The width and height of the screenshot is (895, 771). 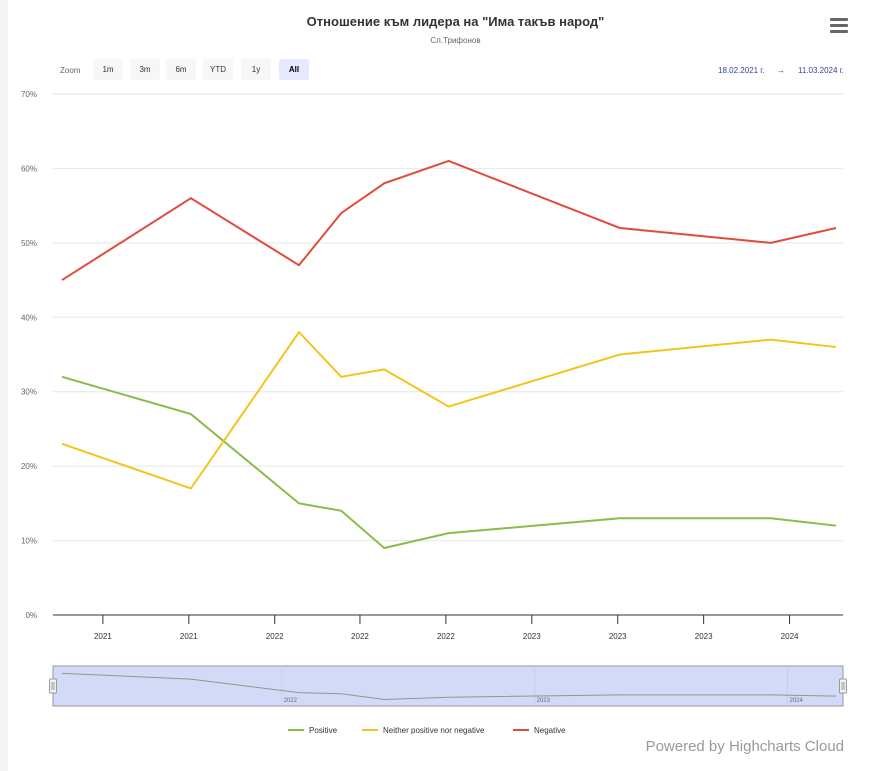 I want to click on zoom-6m-button: 6m, so click(x=181, y=69).